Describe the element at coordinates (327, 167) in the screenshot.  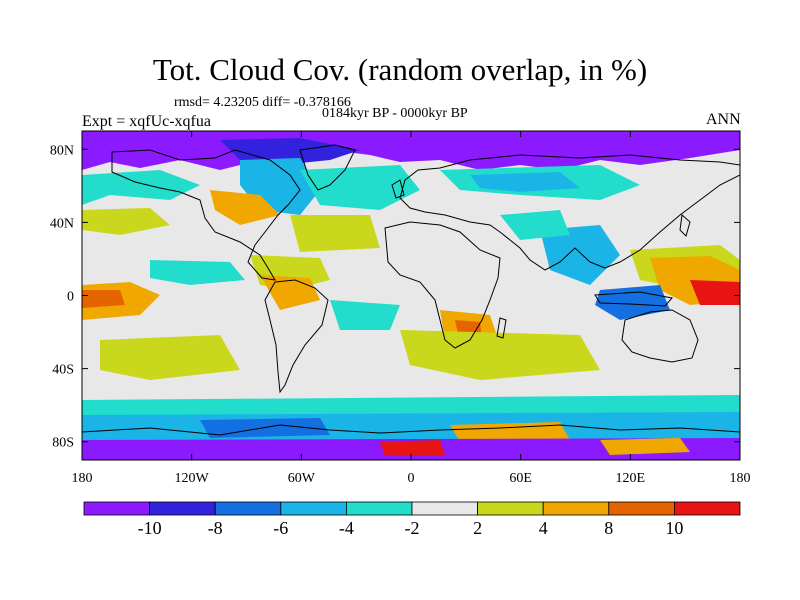
I see `coastline-greenland` at that location.